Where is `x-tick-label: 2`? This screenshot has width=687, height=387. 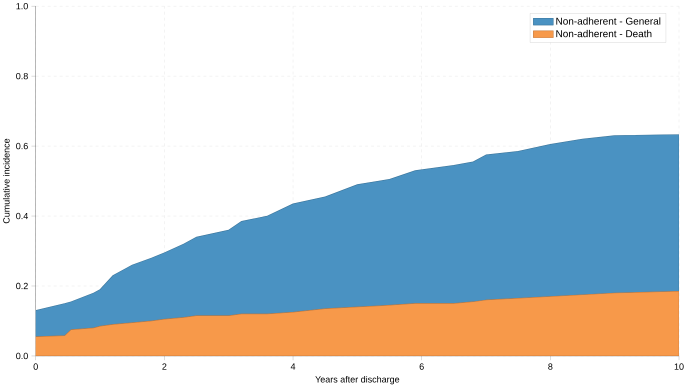 x-tick-label: 2 is located at coordinates (164, 366).